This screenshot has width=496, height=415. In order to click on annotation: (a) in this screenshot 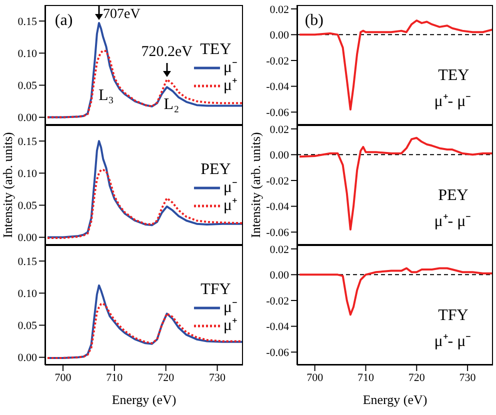, I will do `click(63, 21)`.